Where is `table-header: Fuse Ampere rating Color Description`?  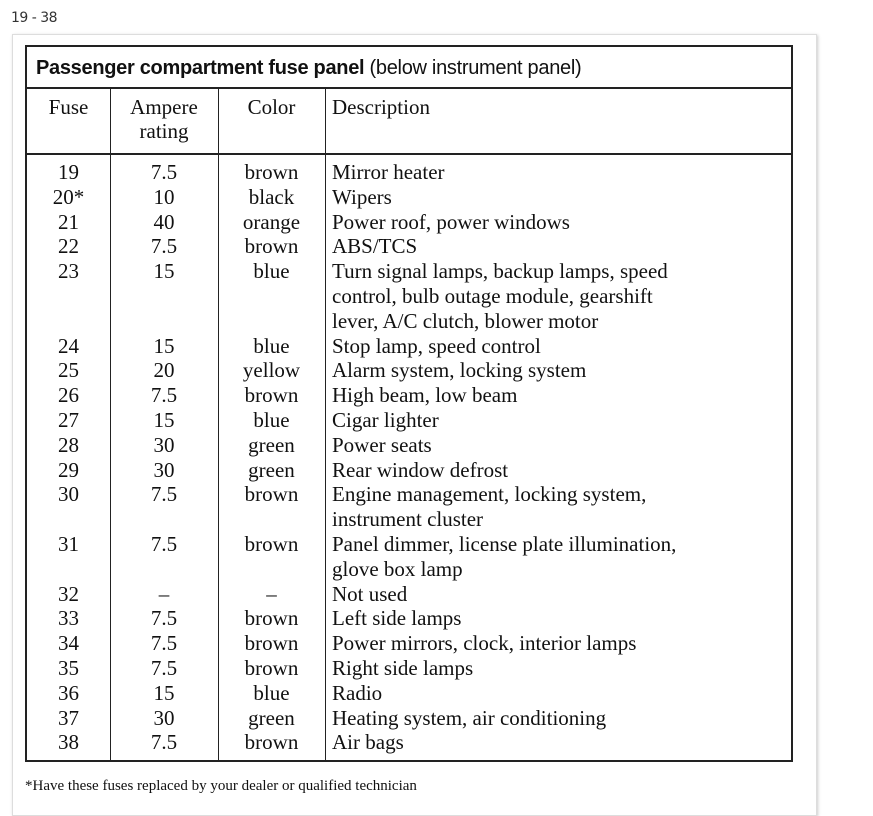
table-header: Fuse Ampere rating Color Description is located at coordinates (409, 122).